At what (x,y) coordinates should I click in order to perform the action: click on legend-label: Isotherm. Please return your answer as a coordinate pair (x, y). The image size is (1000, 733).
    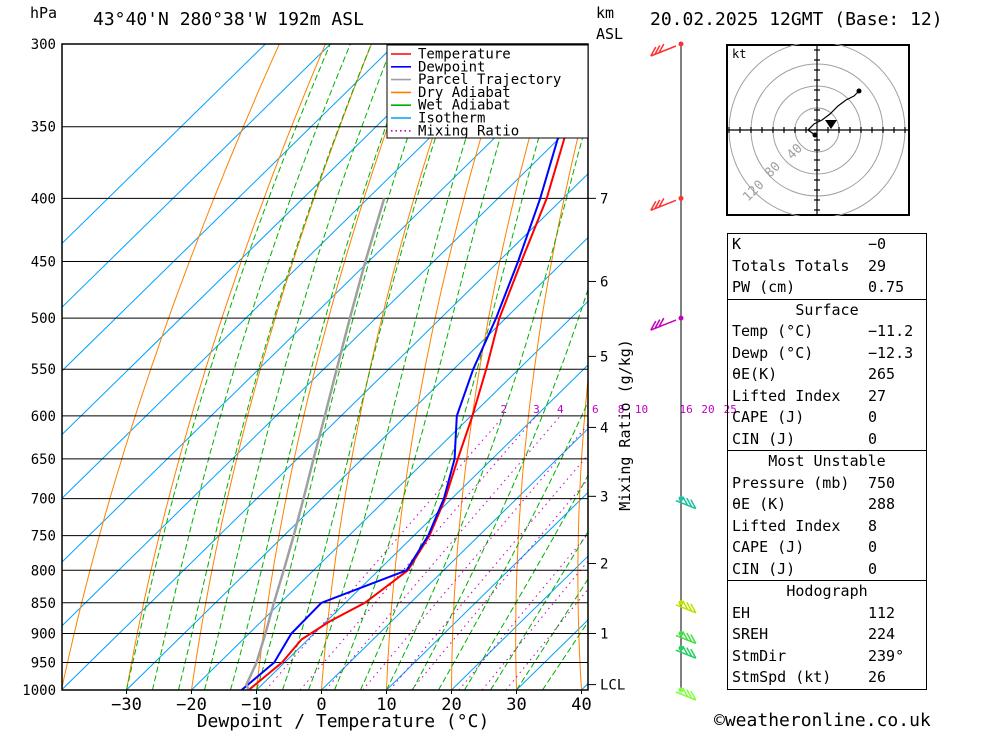
    Looking at the image, I should click on (451, 119).